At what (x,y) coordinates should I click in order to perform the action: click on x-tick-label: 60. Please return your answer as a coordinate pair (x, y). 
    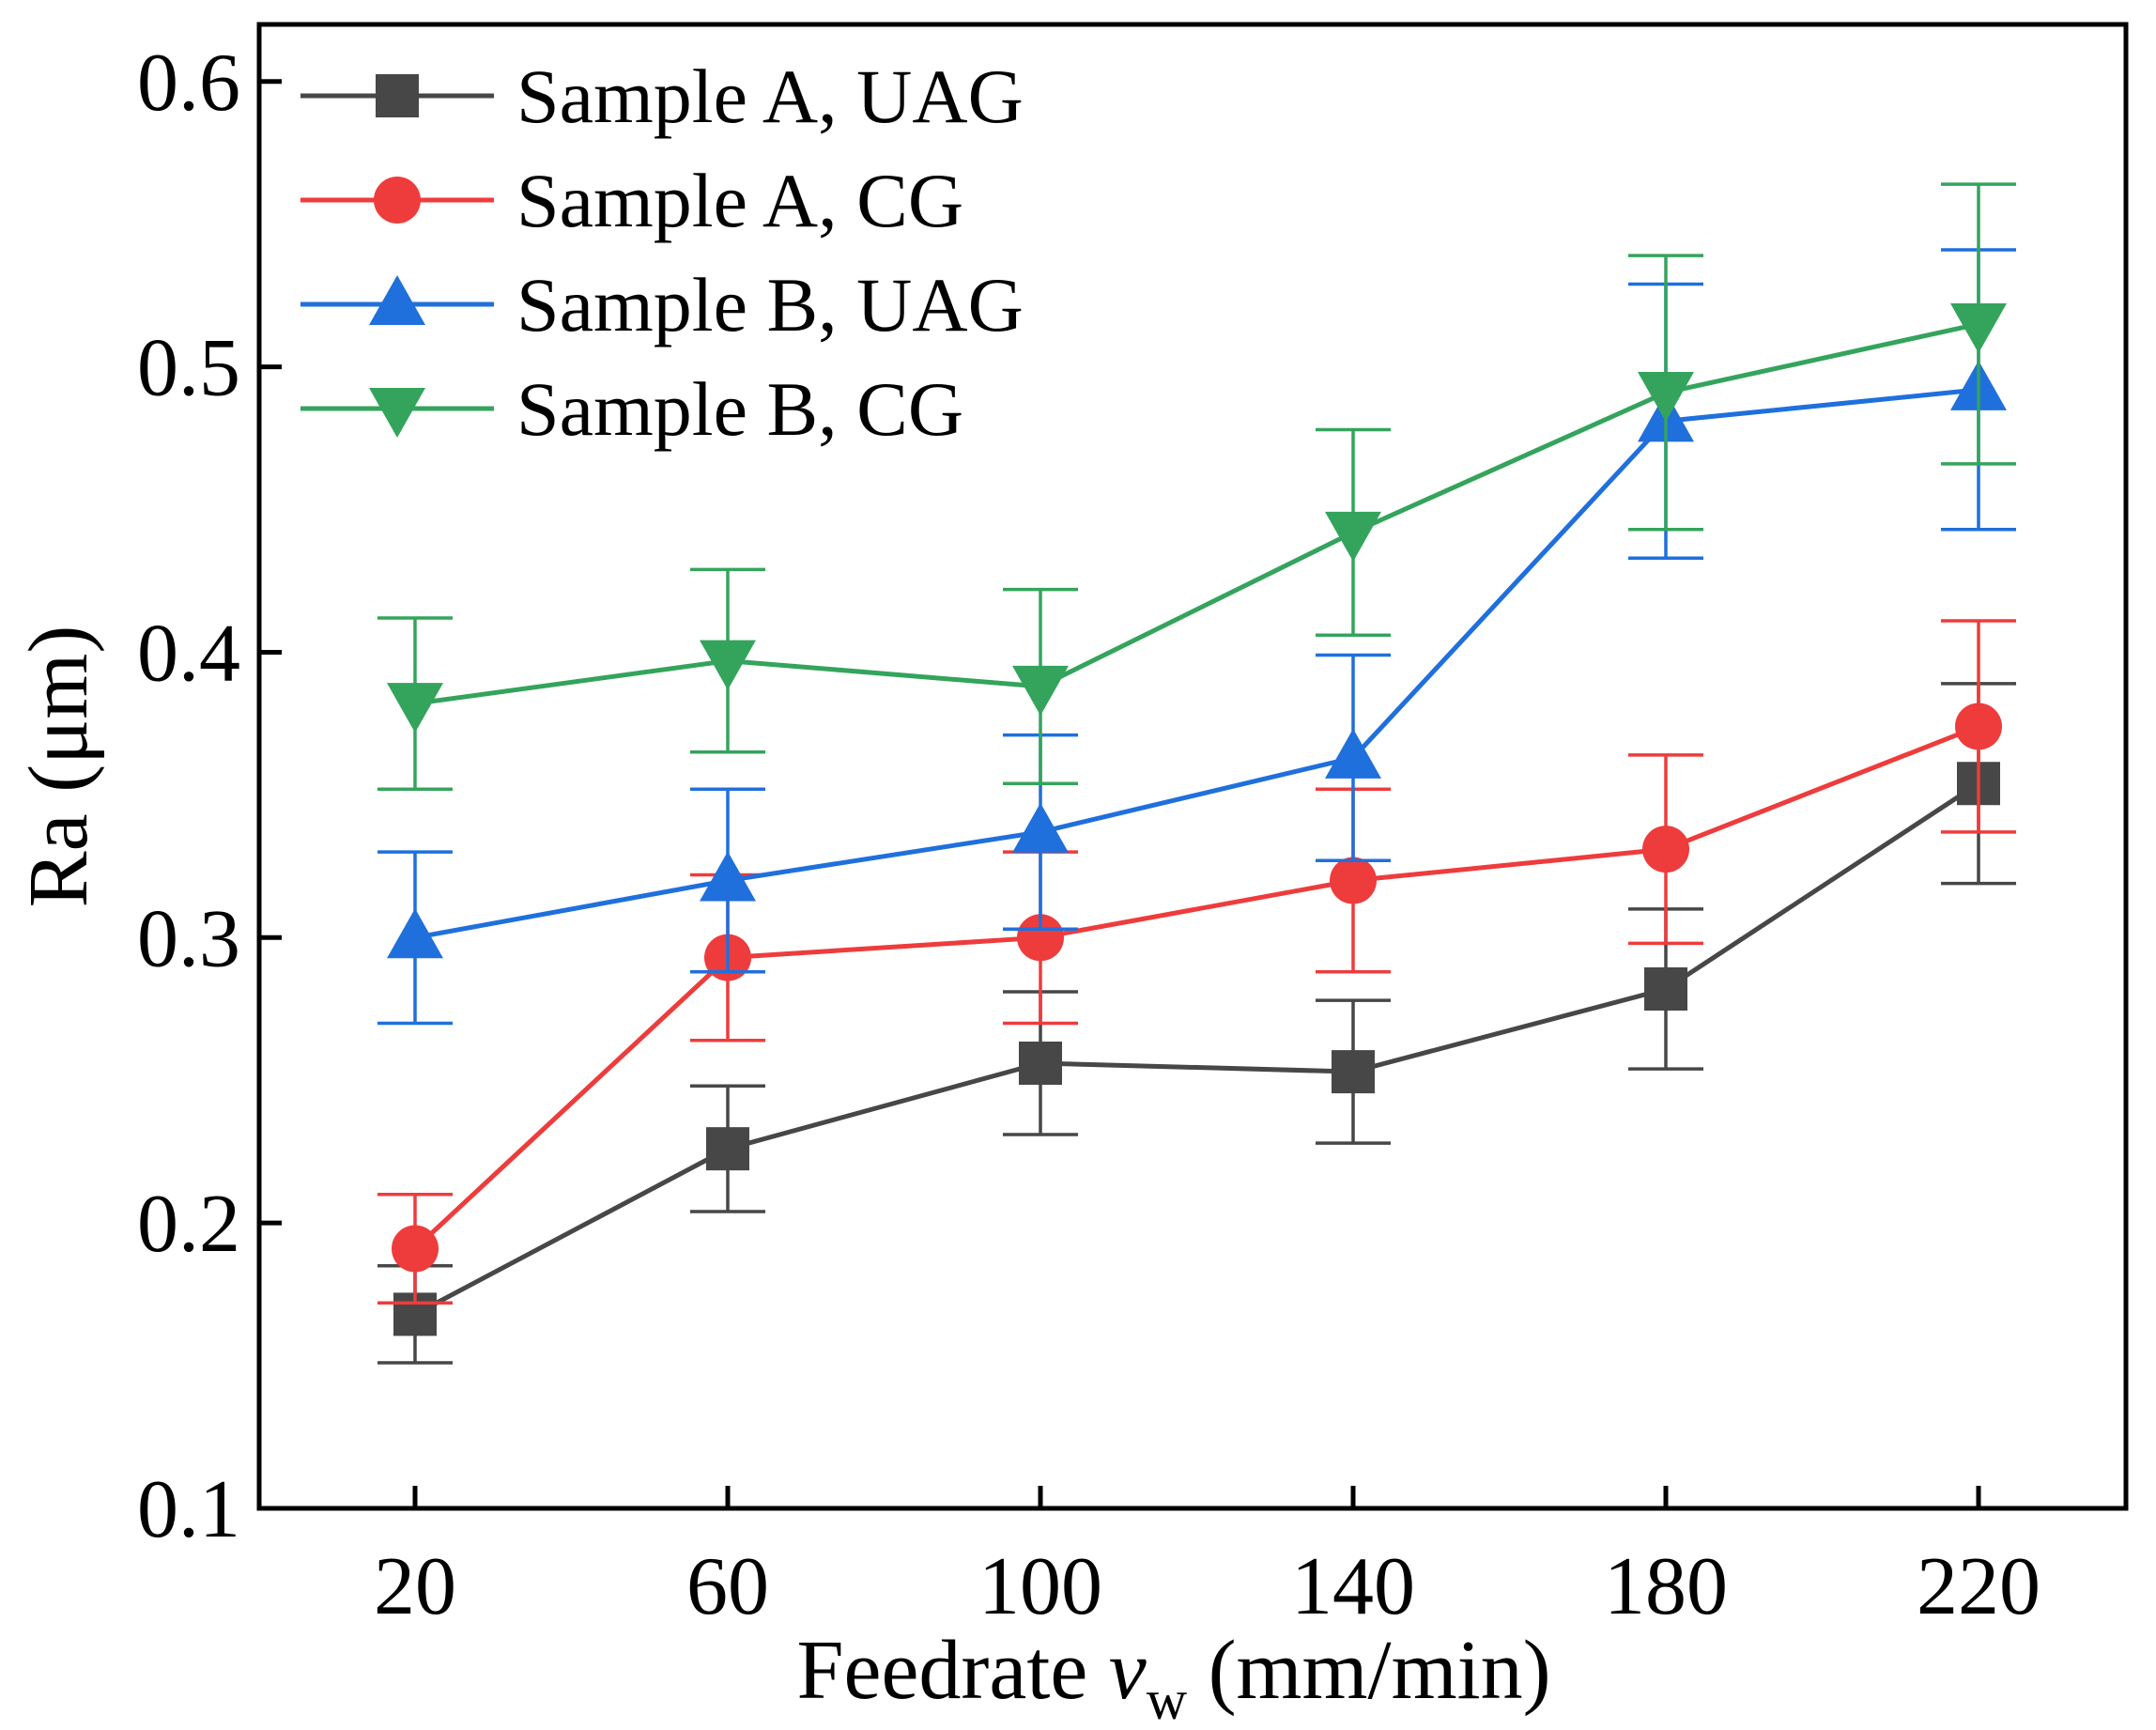
    Looking at the image, I should click on (727, 1586).